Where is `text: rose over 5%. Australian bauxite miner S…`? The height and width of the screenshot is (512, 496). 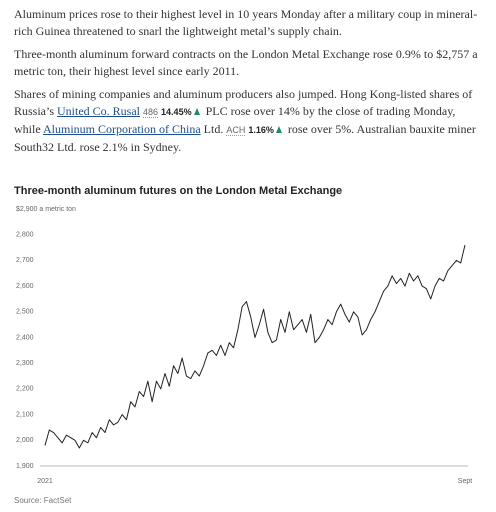
text: rose over 5%. Australian bauxite miner S… is located at coordinates (245, 138).